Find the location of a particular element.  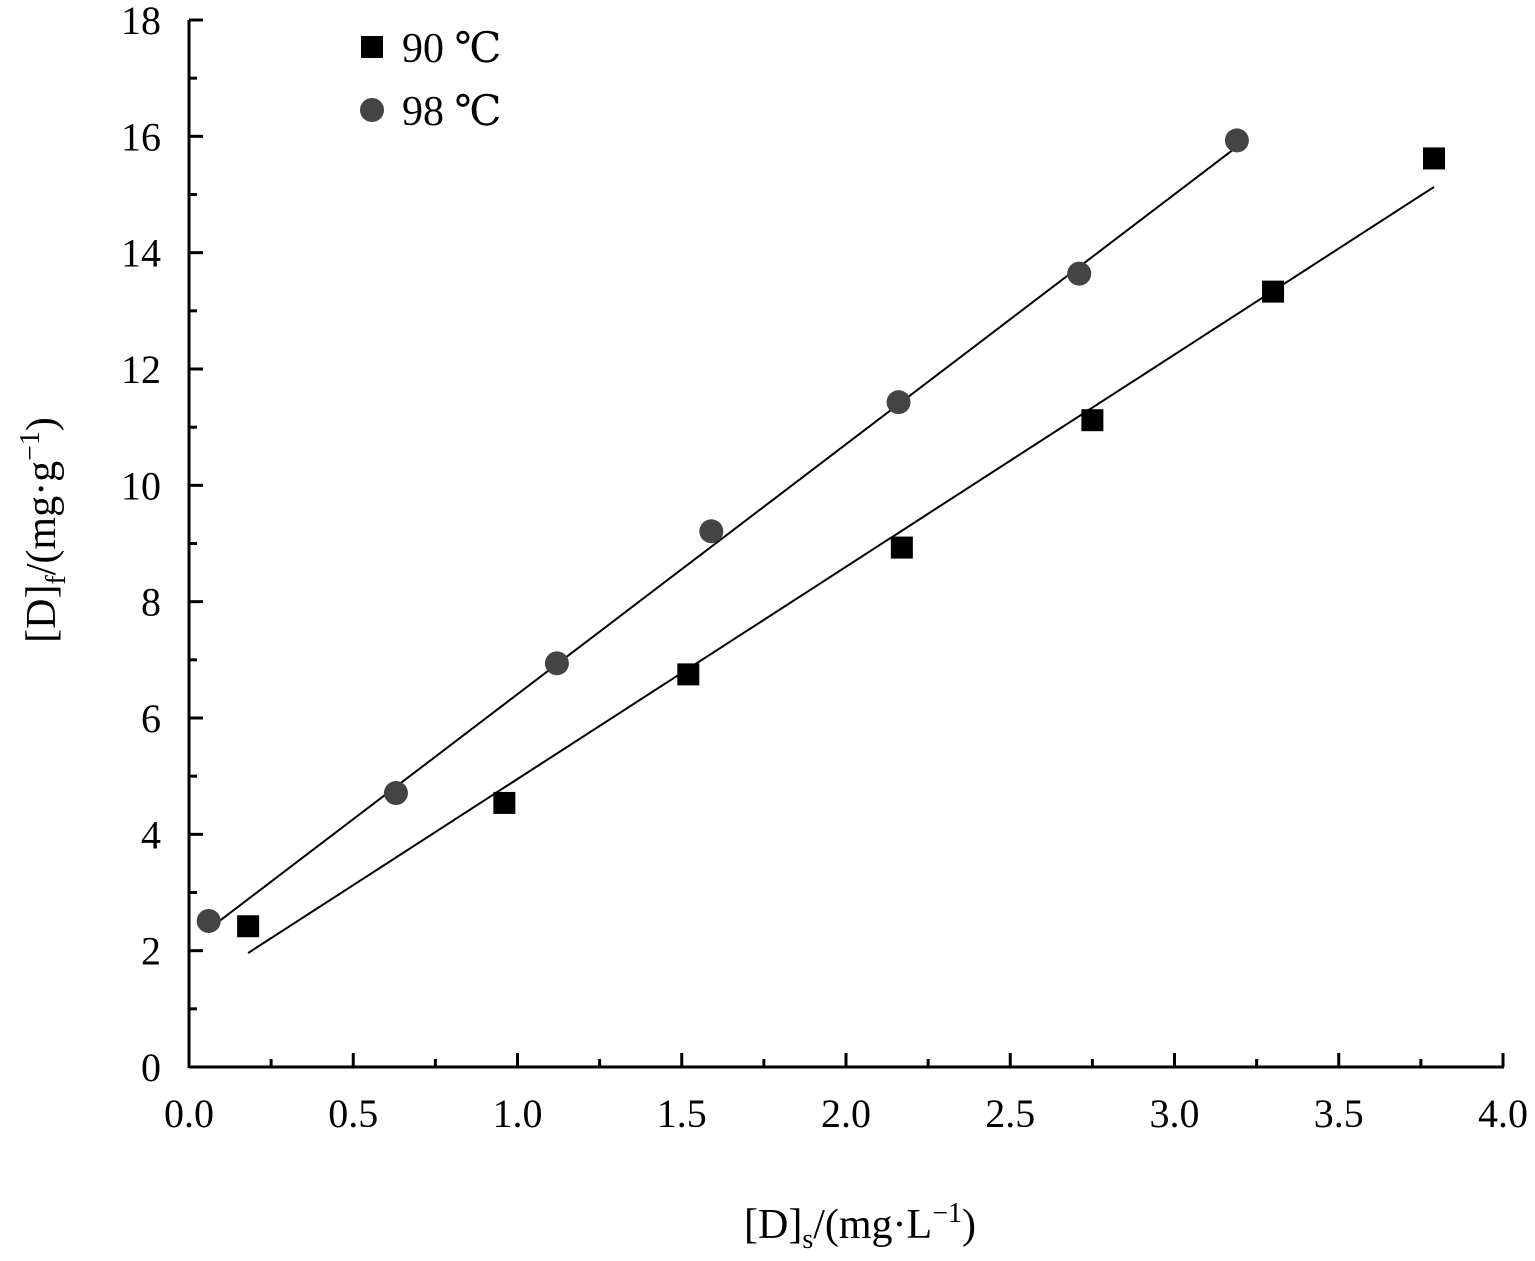

y-tick-label: 2 is located at coordinates (151, 951).